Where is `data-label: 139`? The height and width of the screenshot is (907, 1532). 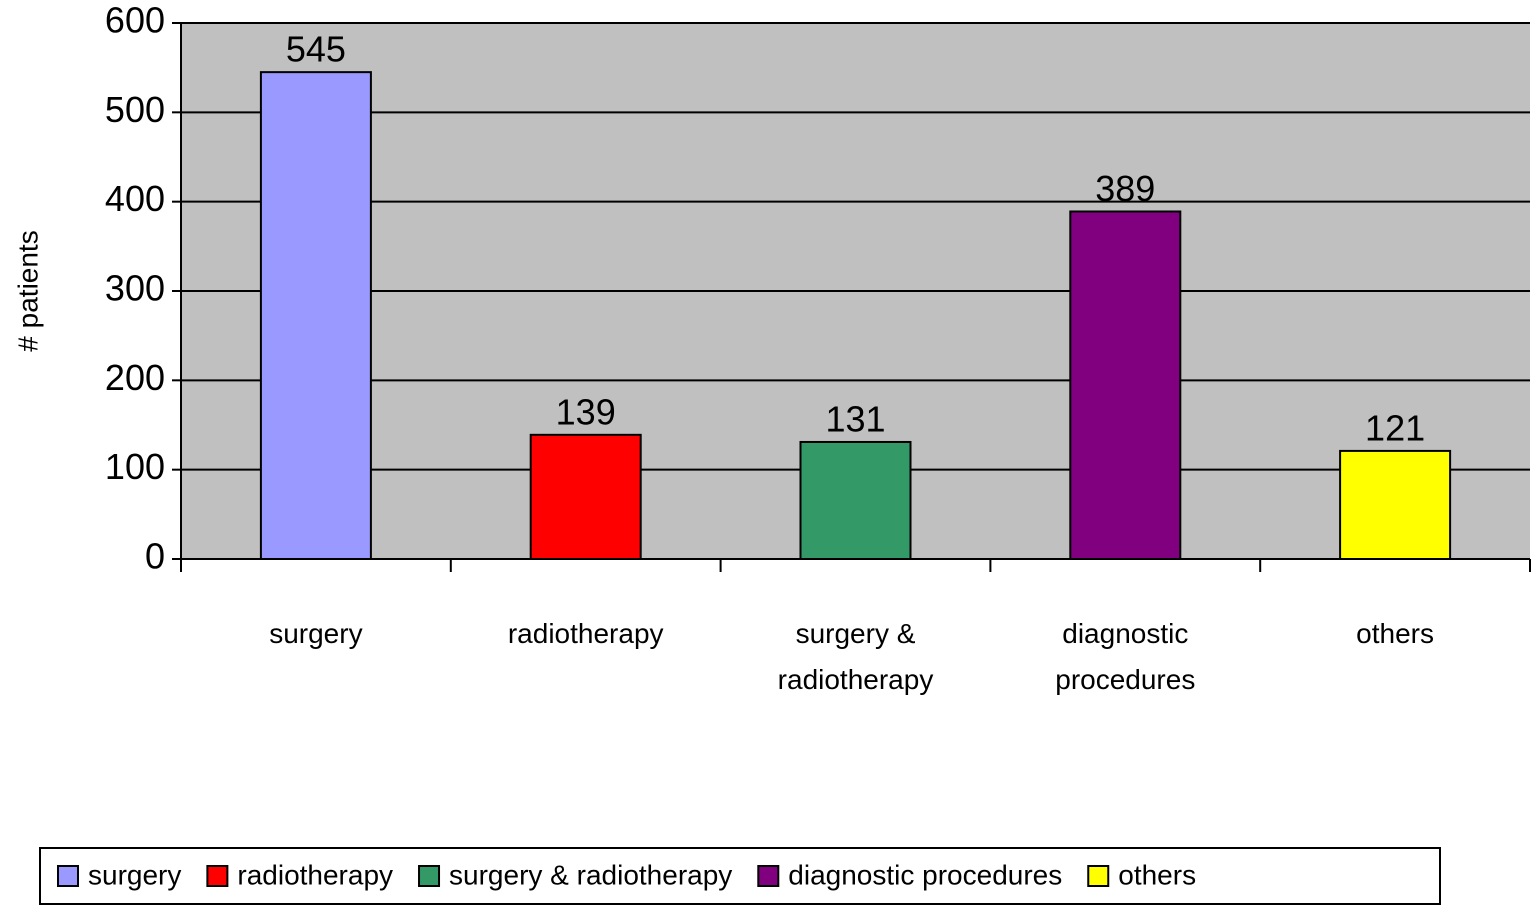 data-label: 139 is located at coordinates (586, 411).